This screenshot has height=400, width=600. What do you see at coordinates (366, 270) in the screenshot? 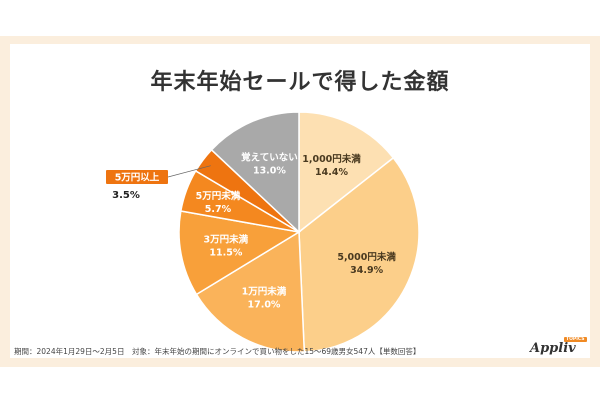
I see `slice-value-label: 34.9%` at bounding box center [366, 270].